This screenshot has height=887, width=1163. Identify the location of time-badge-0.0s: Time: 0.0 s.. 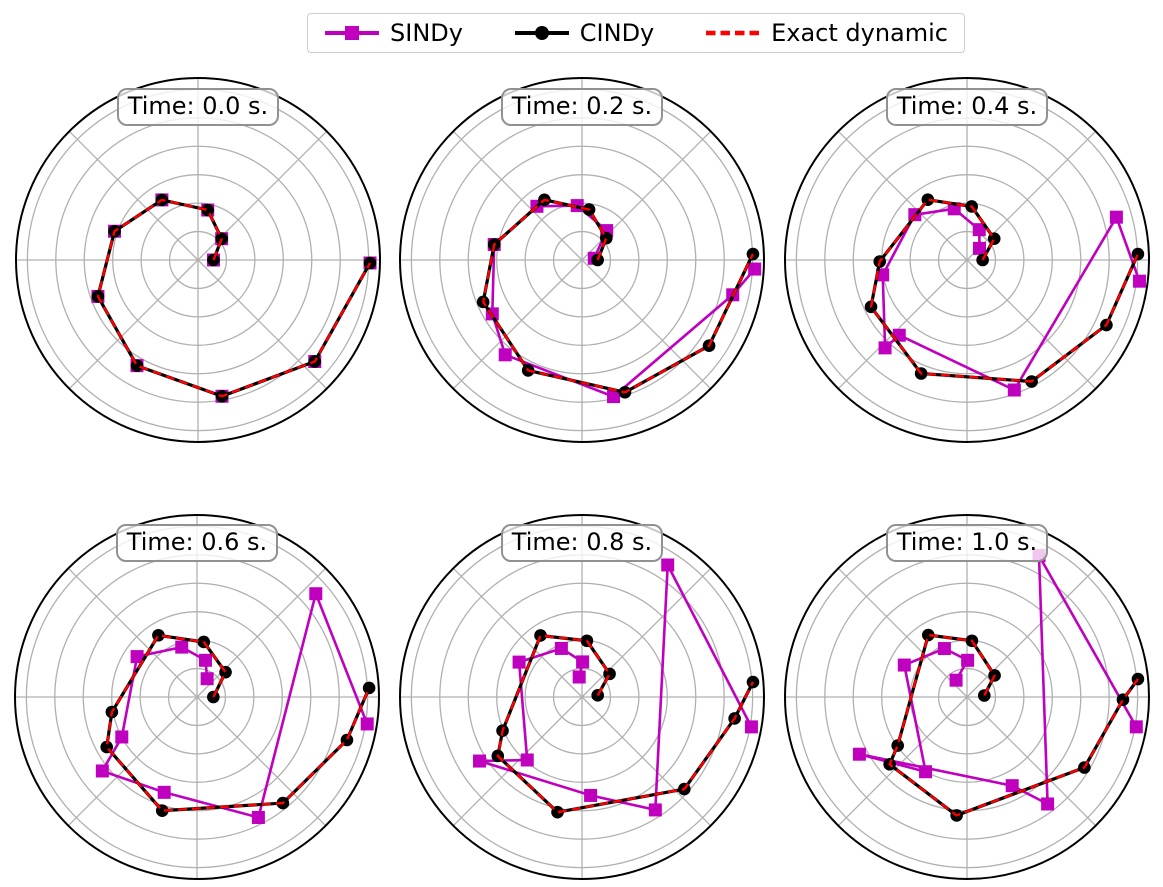
(198, 107).